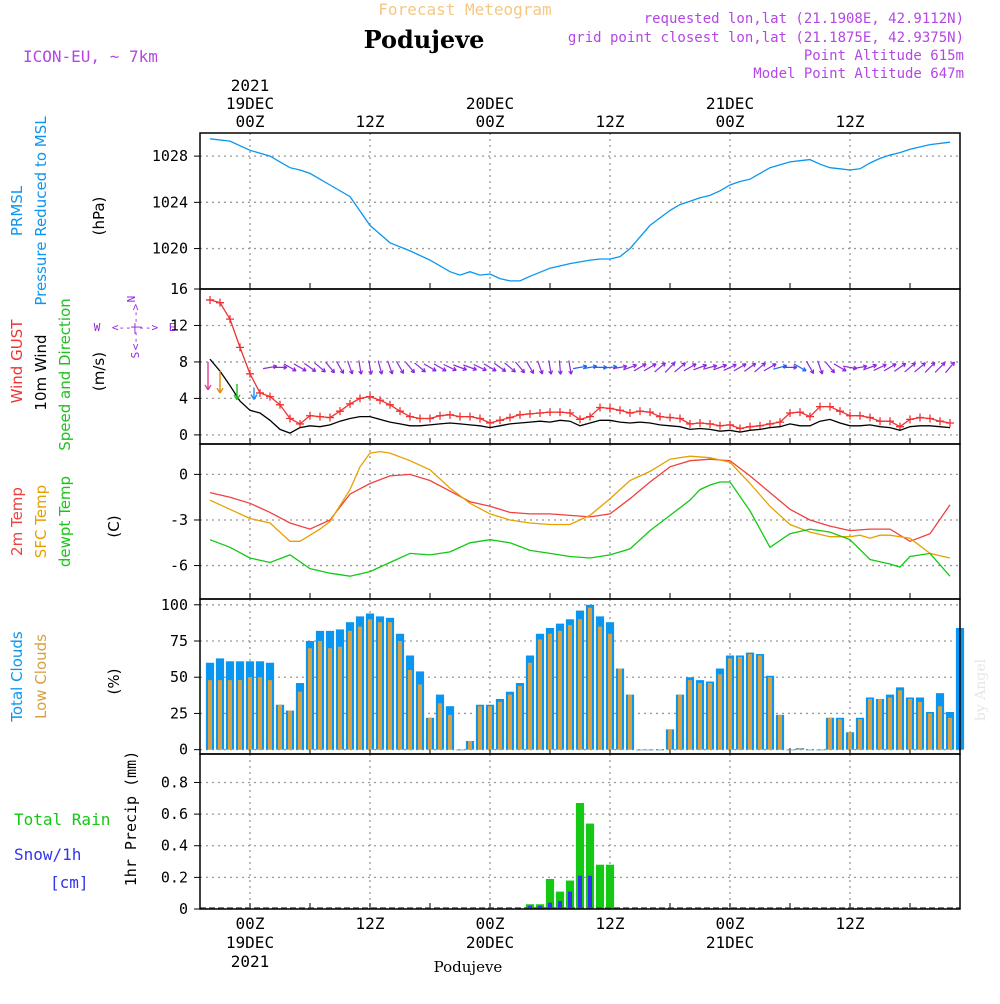 The height and width of the screenshot is (1004, 1000). What do you see at coordinates (730, 942) in the screenshot?
I see `bottom-time-label: 21DEC` at bounding box center [730, 942].